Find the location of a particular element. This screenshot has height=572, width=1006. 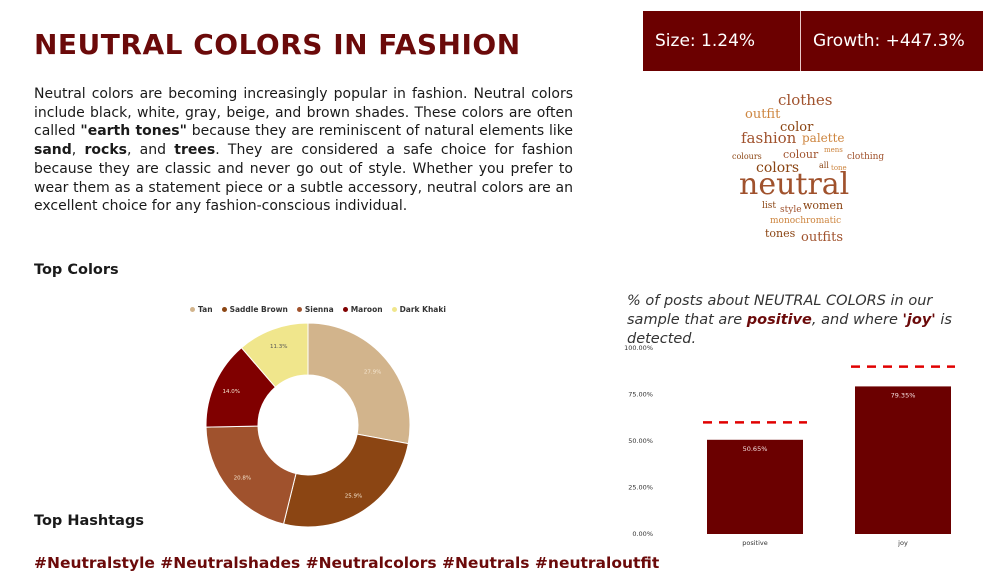

legend-label: Maroon is located at coordinates (366, 309).